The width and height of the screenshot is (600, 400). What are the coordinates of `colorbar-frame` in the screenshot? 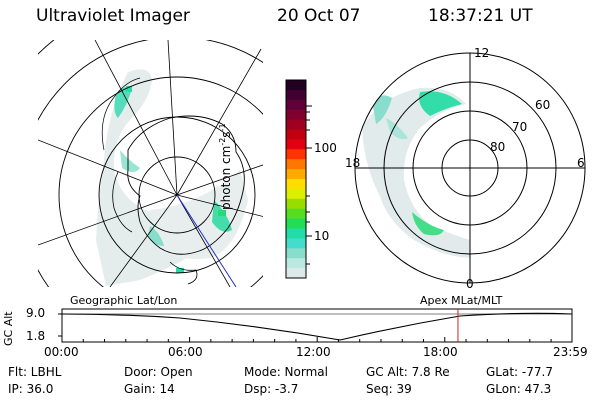 It's located at (296, 179).